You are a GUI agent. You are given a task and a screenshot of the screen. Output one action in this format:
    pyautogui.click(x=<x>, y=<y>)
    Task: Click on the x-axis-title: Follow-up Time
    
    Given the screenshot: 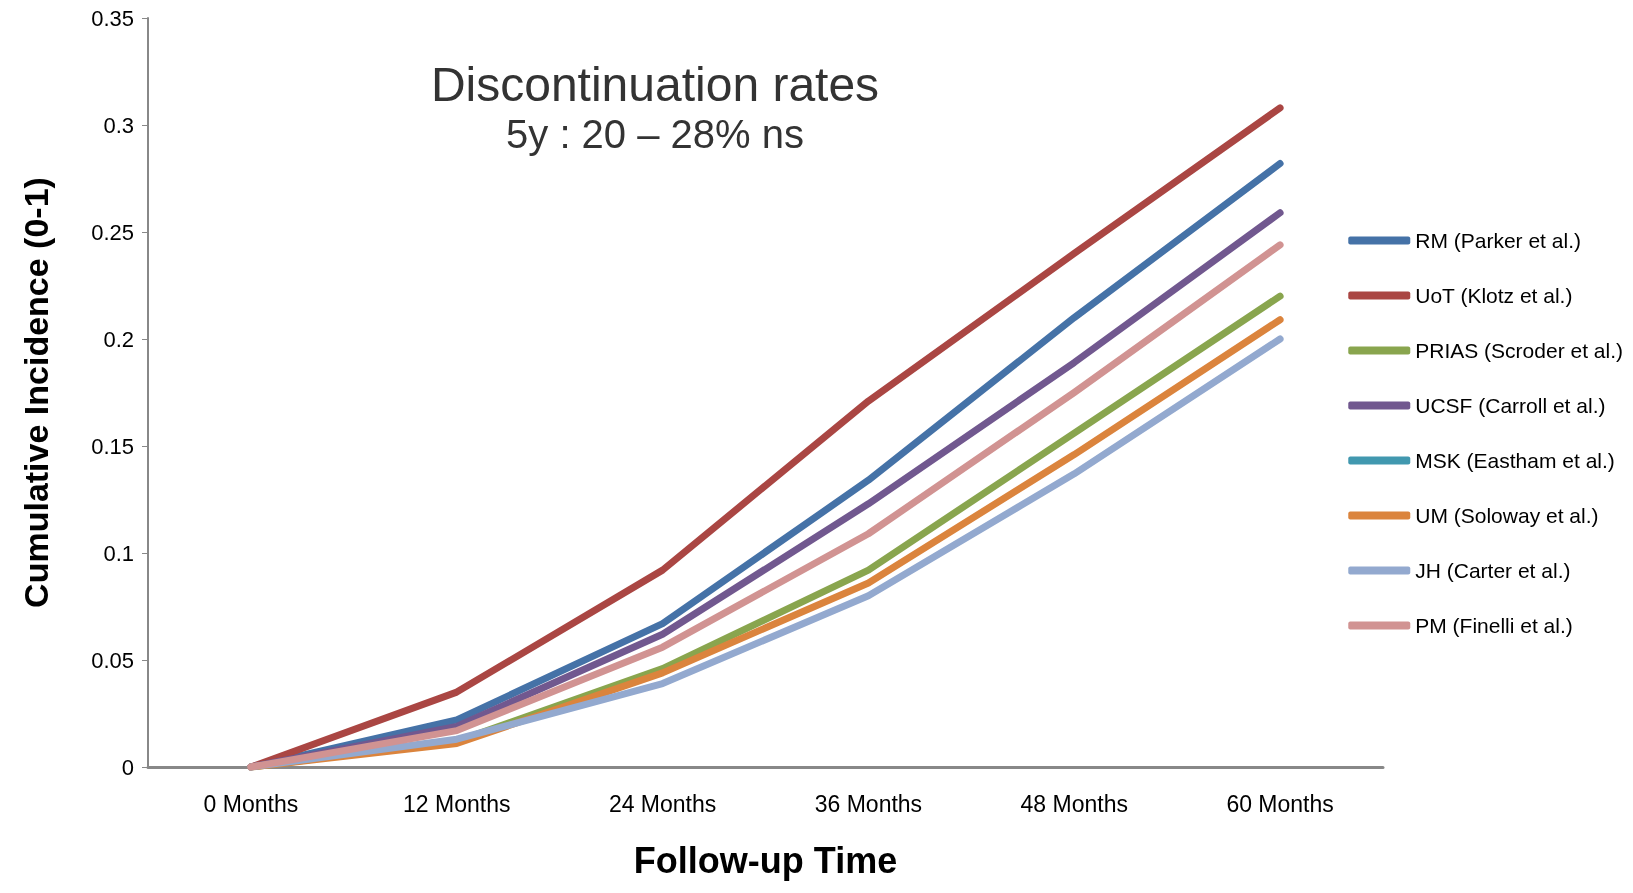 What is the action you would take?
    pyautogui.click(x=765, y=860)
    